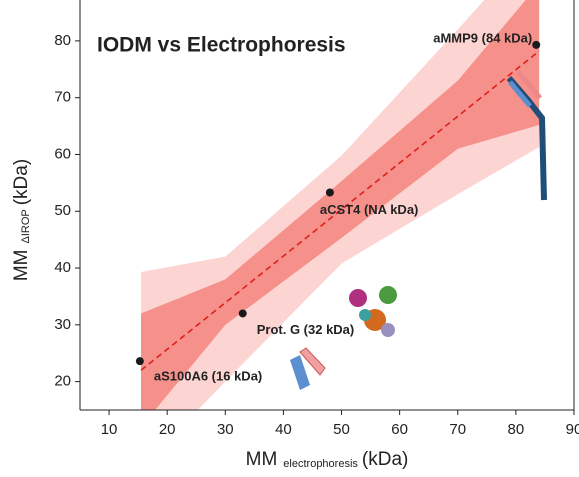 This screenshot has width=579, height=477. What do you see at coordinates (62, 267) in the screenshot?
I see `y-tick-label: 40` at bounding box center [62, 267].